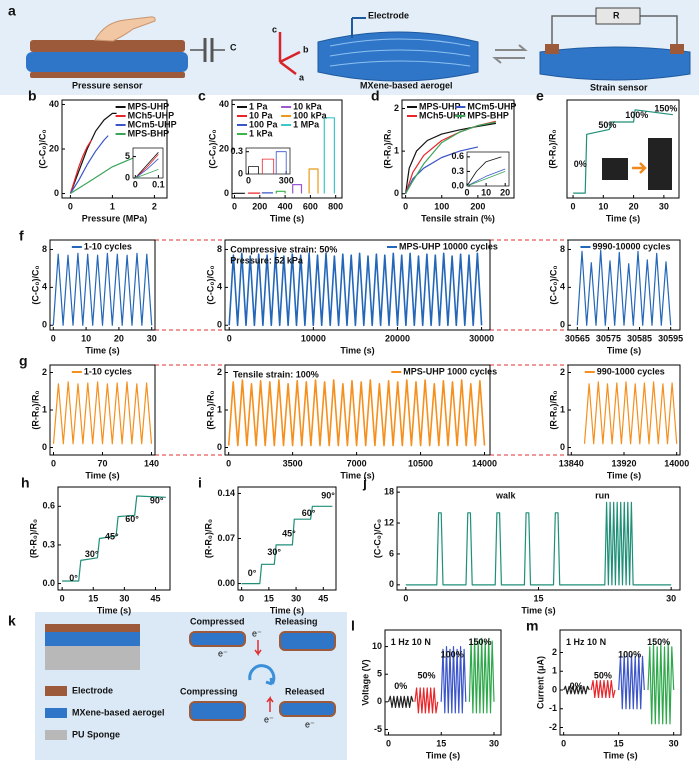 This screenshot has height=762, width=699. Describe the element at coordinates (615, 169) in the screenshot. I see `photo-inset` at that location.